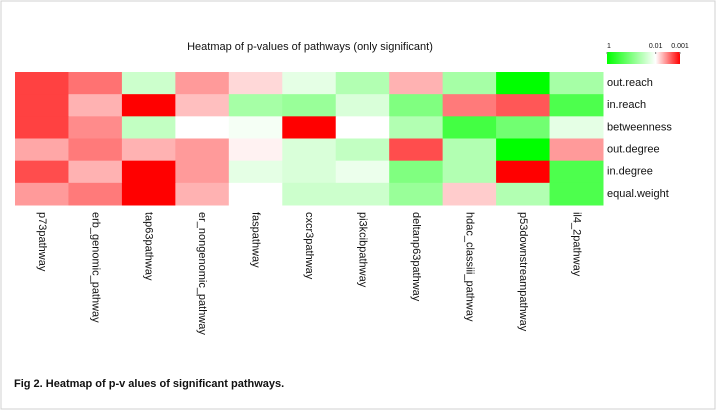 Image resolution: width=723 pixels, height=416 pixels. I want to click on row-label: betweenness, so click(639, 127).